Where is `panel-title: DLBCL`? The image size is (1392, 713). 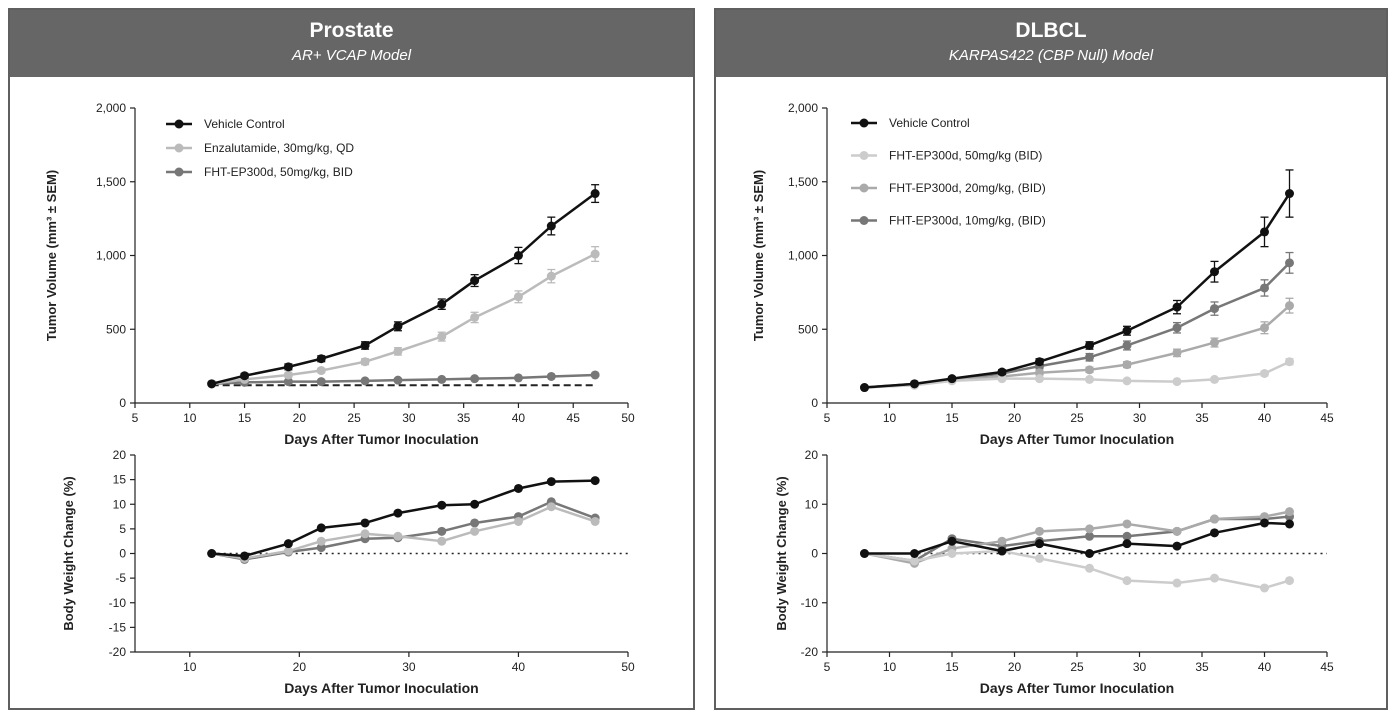
panel-title: DLBCL is located at coordinates (1051, 30).